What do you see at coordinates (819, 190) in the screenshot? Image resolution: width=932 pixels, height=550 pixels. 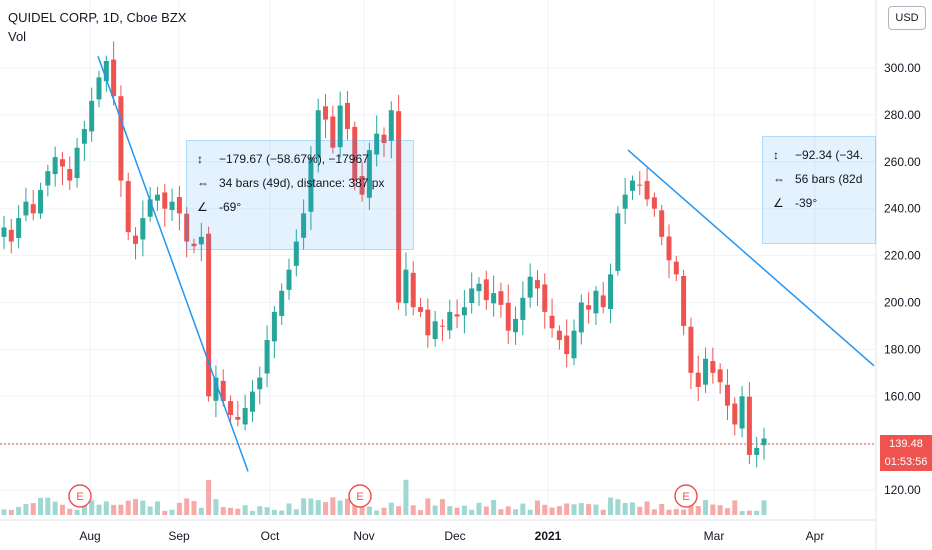 I see `measure-box-right: ↕ −92.34 (−34. ⇔ 56 bars (82d ∠ -39°` at bounding box center [819, 190].